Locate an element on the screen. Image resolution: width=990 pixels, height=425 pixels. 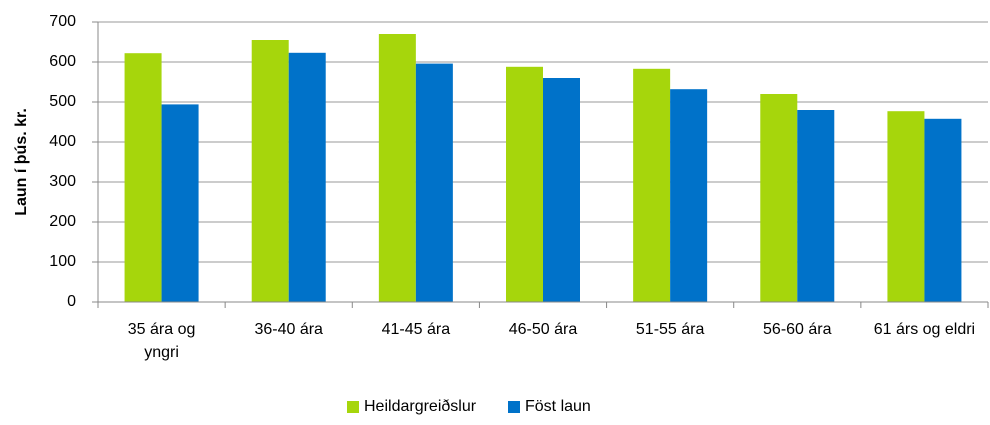
legend-label: Heildargreiðslur is located at coordinates (420, 406).